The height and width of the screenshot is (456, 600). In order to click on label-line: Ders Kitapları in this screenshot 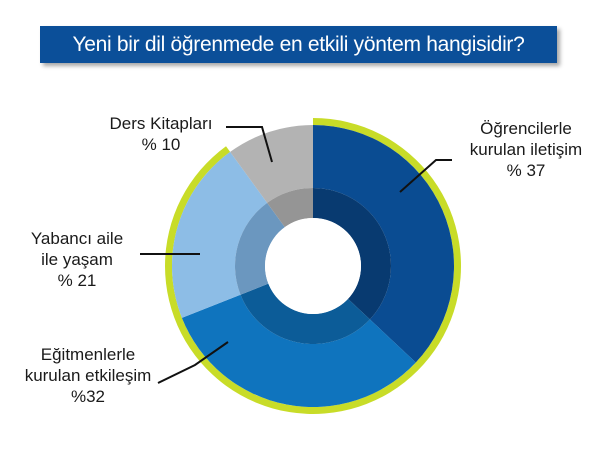, I will do `click(161, 123)`.